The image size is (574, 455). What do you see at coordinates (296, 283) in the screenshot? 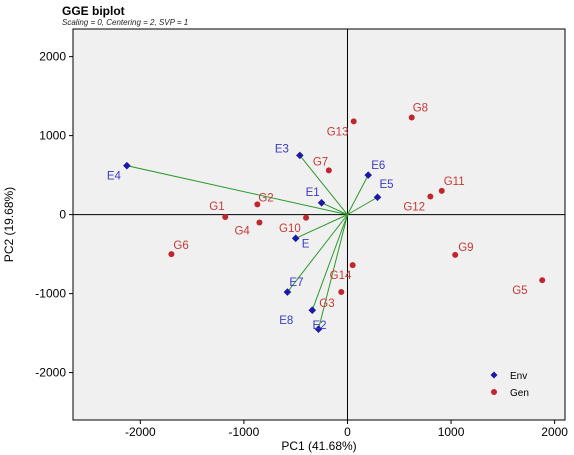
I see `env-label-e7: E7` at bounding box center [296, 283].